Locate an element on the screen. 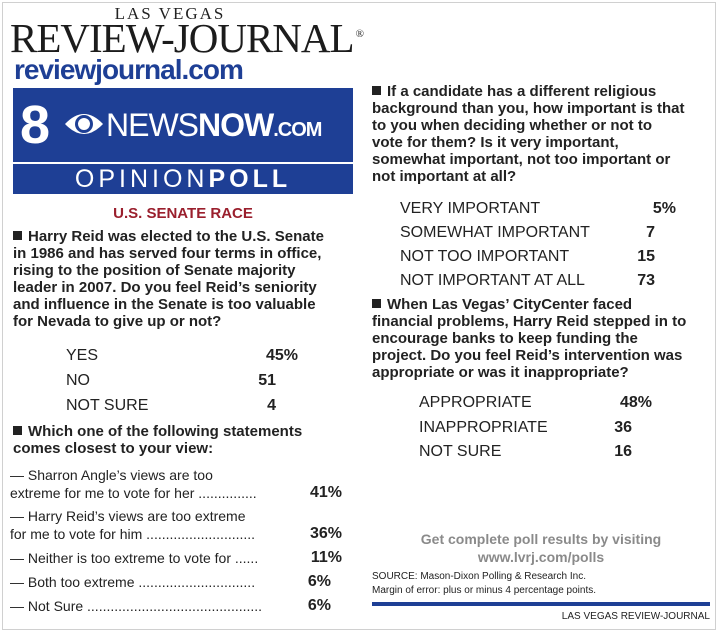 Image resolution: width=720 pixels, height=632 pixels. section-title: U.S. SENATE RACE is located at coordinates (183, 213).